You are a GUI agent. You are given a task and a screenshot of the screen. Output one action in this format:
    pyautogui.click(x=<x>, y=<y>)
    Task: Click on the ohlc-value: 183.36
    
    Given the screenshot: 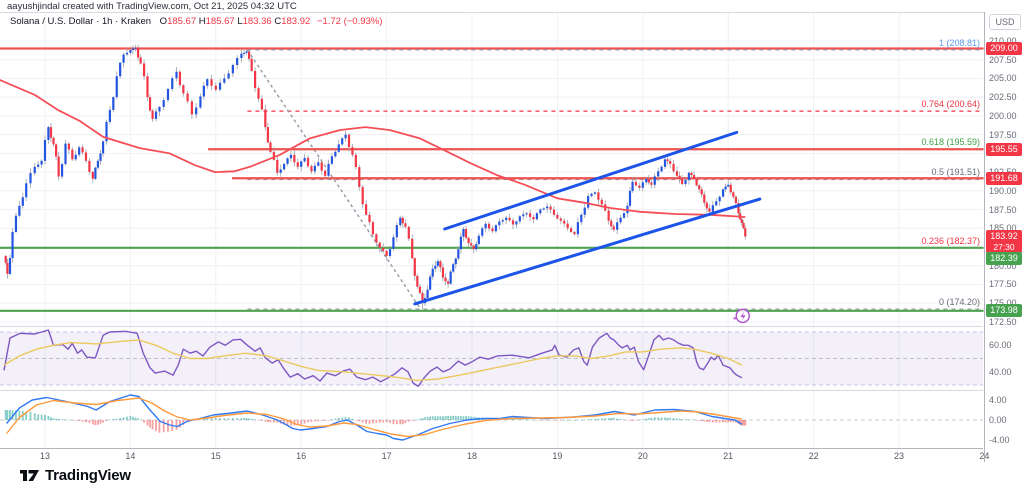 What is the action you would take?
    pyautogui.click(x=258, y=21)
    